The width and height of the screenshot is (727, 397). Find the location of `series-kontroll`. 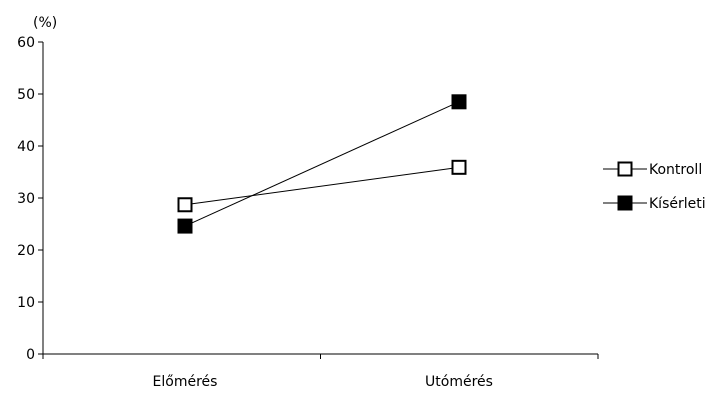

series-kontroll is located at coordinates (322, 186).